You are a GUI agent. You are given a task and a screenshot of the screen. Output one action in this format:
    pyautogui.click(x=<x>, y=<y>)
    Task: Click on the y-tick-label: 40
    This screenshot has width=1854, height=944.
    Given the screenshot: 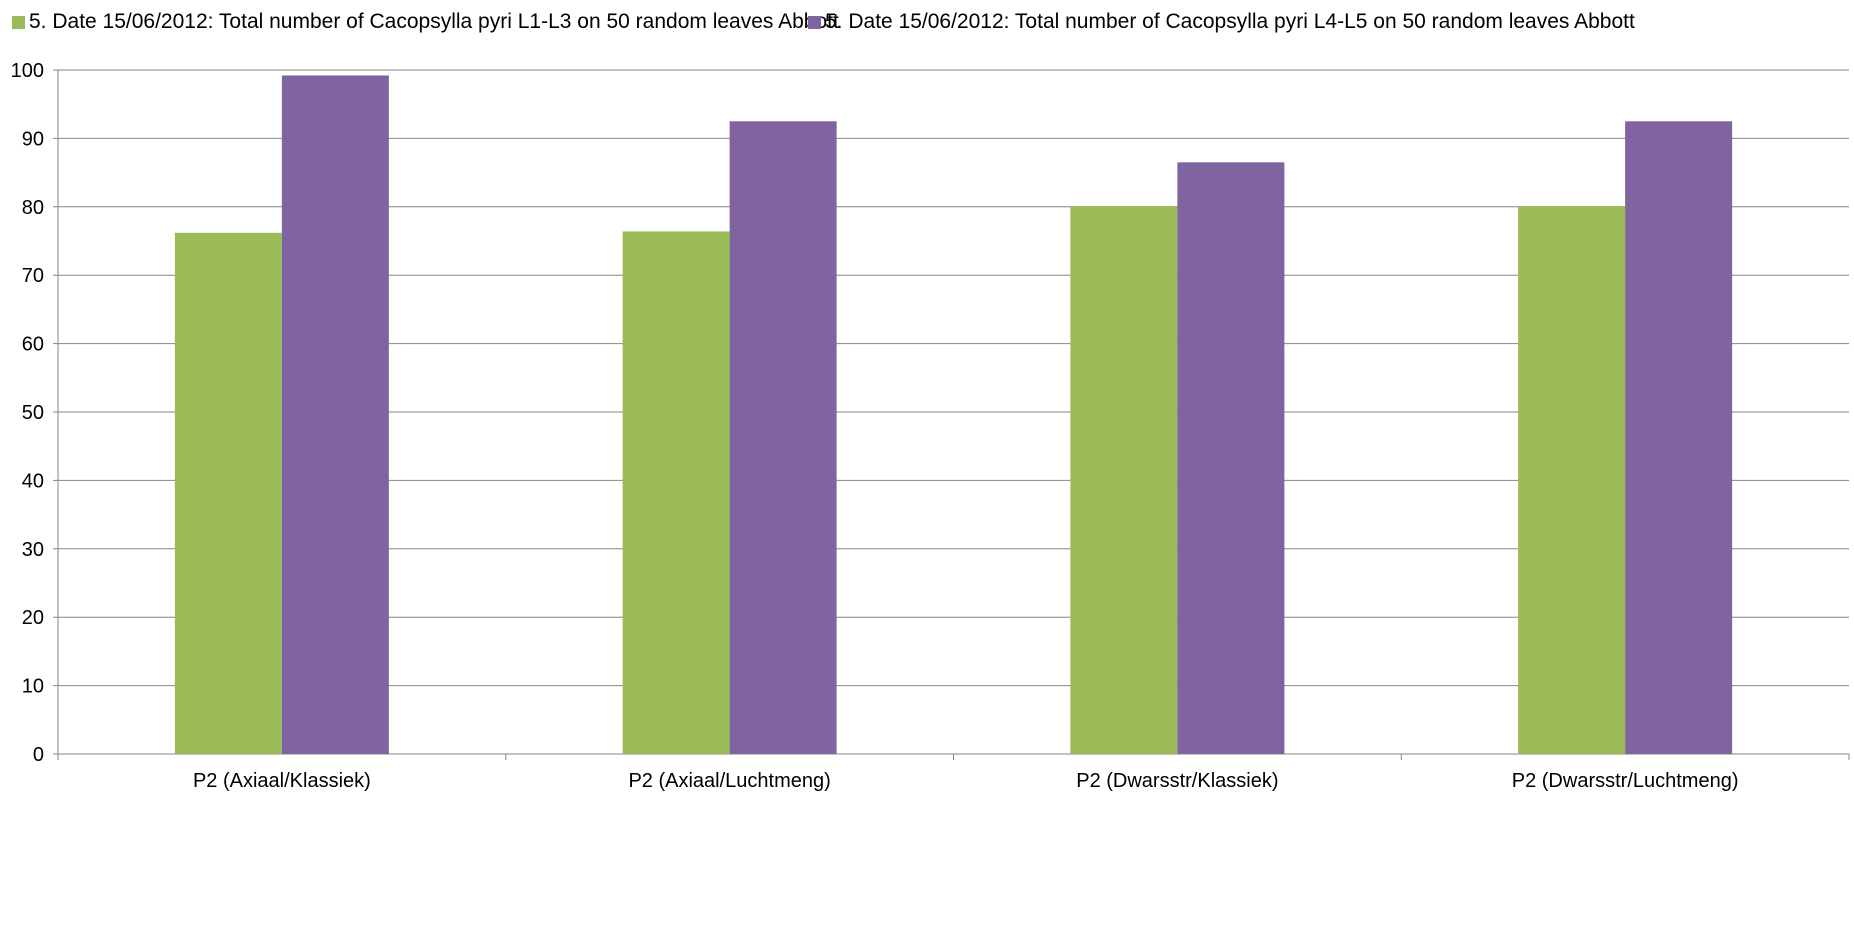 What is the action you would take?
    pyautogui.click(x=33, y=481)
    